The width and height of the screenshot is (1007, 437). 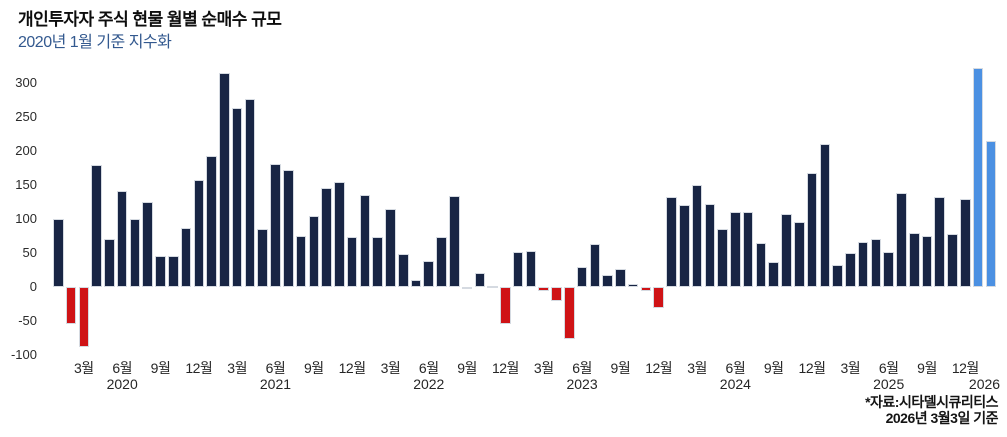 What do you see at coordinates (160, 368) in the screenshot?
I see `x-axis-tick-2020-09: 9월` at bounding box center [160, 368].